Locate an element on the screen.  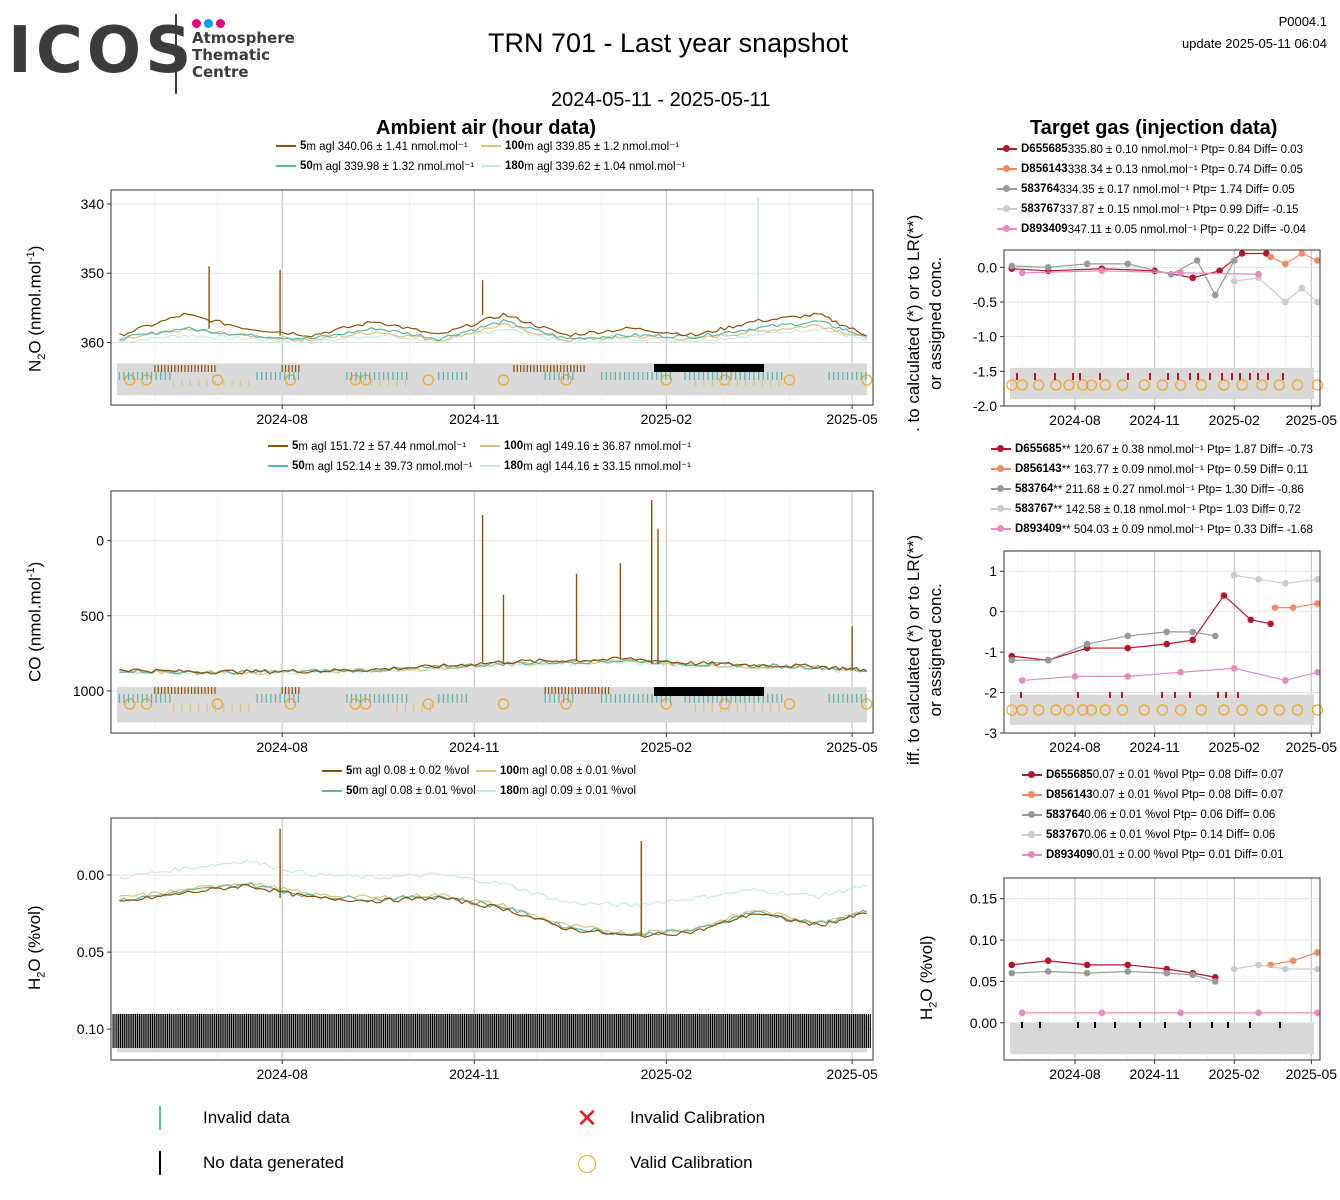
legend-entry: 180 m agl 339.62 ± 1.04 nmol.mol⁻¹ is located at coordinates (583, 166).